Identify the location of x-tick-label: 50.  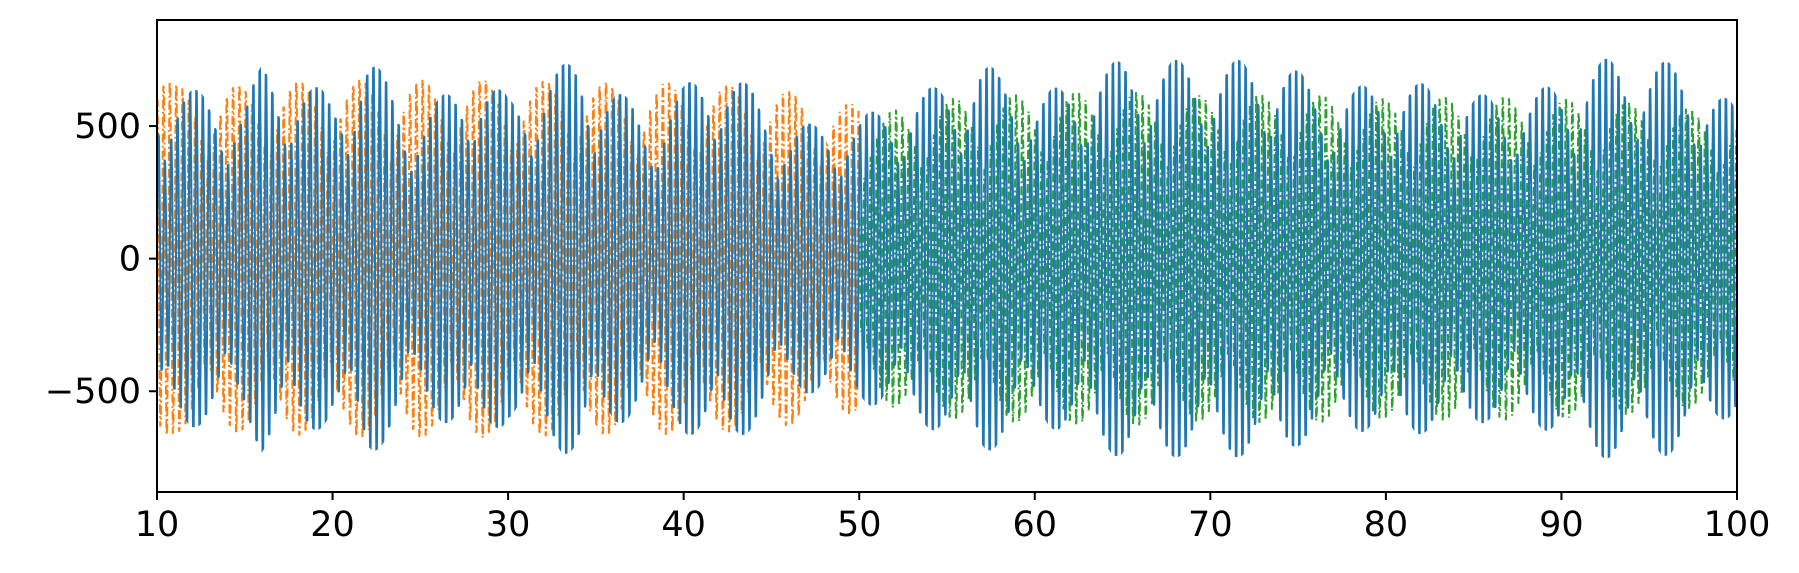
(859, 525).